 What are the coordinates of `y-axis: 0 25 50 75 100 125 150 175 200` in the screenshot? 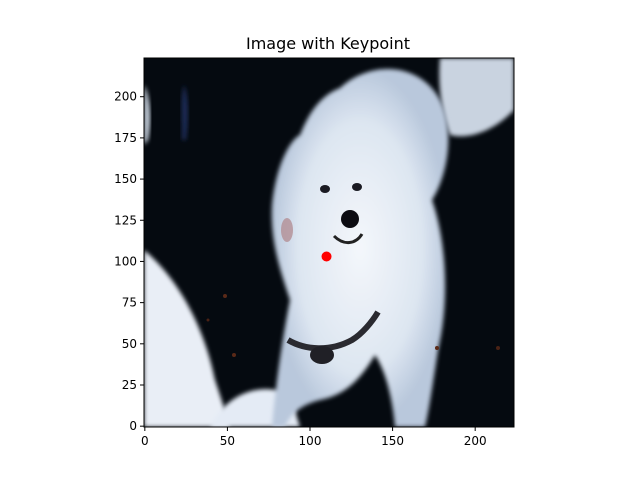 It's located at (129, 261).